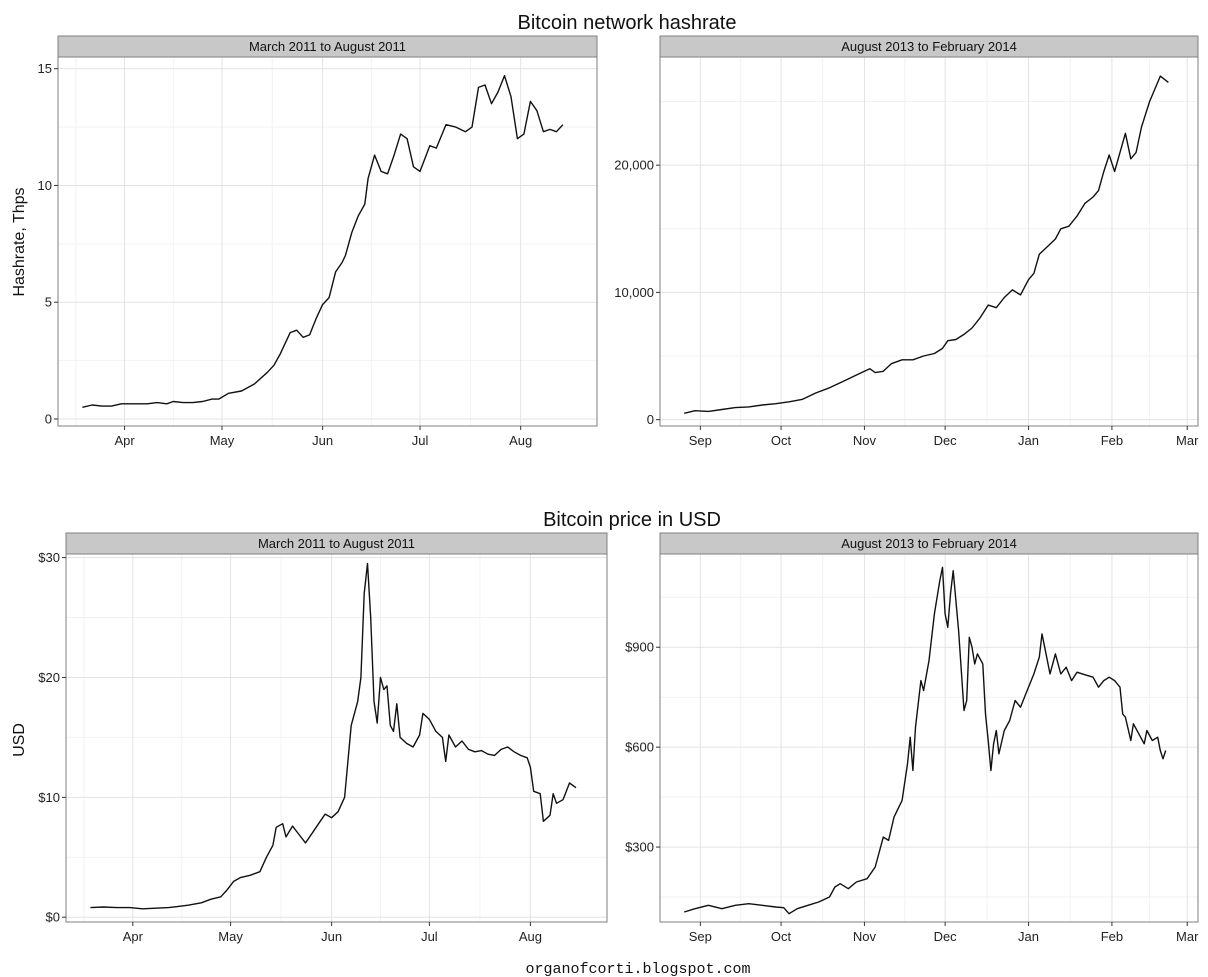  I want to click on price-2011-x-tick-label: Jul, so click(429, 936).